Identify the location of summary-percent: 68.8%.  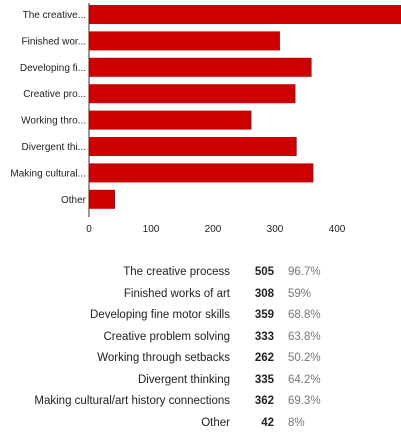
(344, 316).